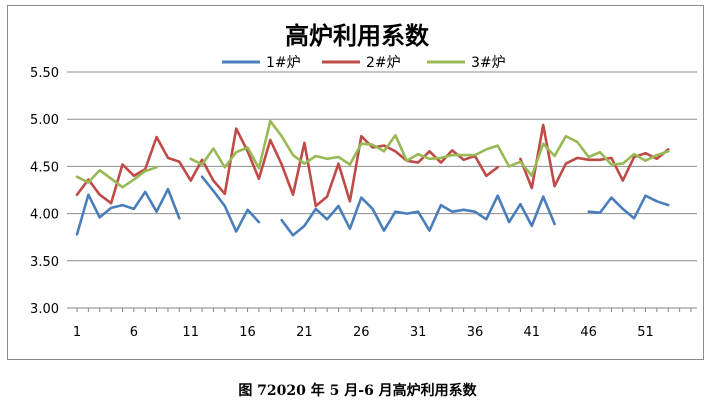 This screenshot has width=715, height=405. Describe the element at coordinates (364, 63) in the screenshot. I see `legend: 1#炉 2#炉 3#炉` at that location.